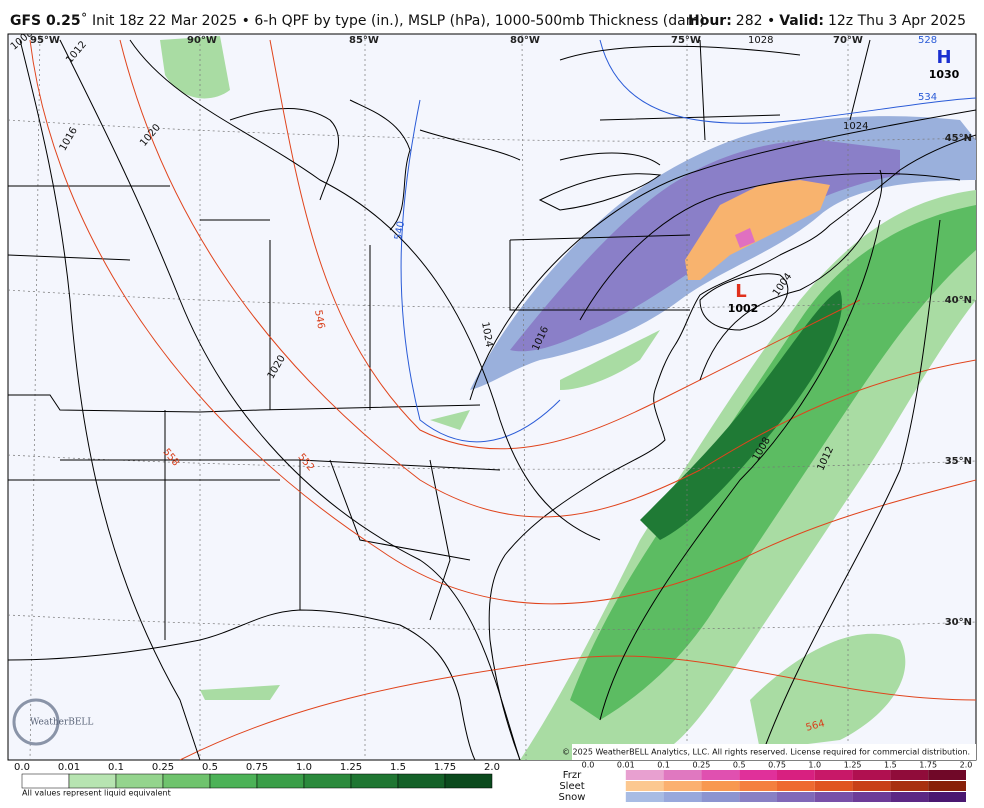 This screenshot has width=984, height=808. What do you see at coordinates (319, 319) in the screenshot?
I see `thickness-label: 546` at bounding box center [319, 319].